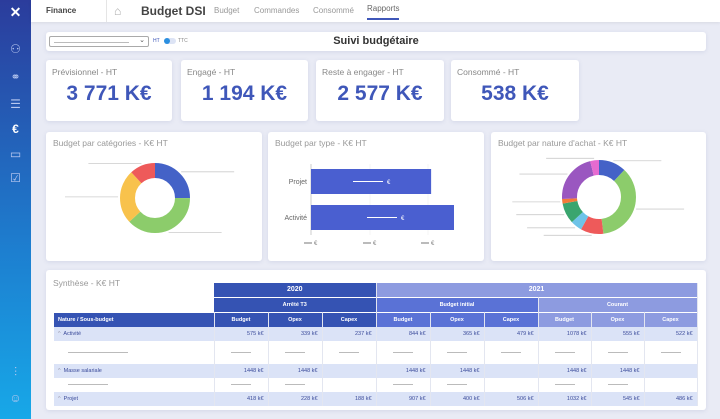 This screenshot has height=419, width=720. I want to click on period-select: ⌄, so click(99, 41).